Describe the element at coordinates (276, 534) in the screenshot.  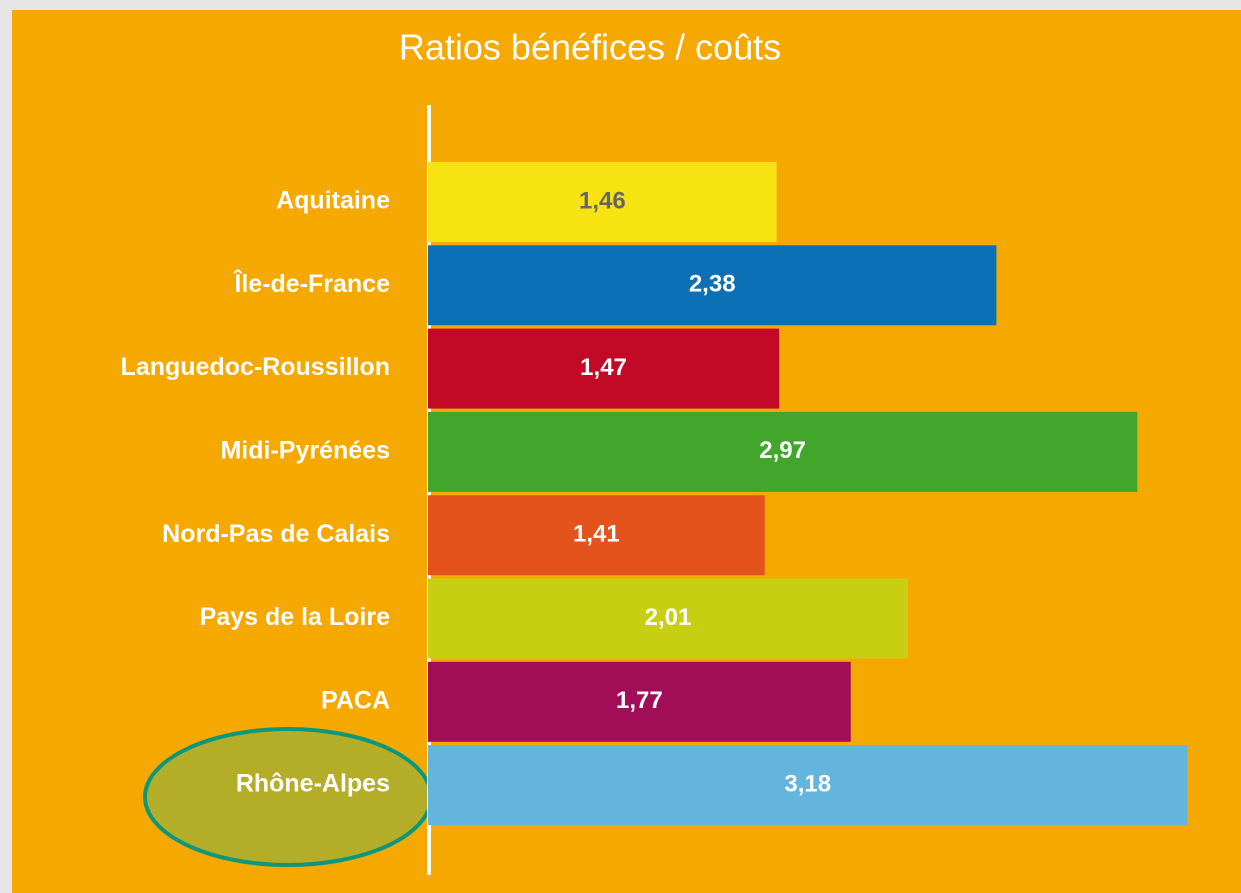
I see `category-label: Nord-Pas de Calais` at that location.